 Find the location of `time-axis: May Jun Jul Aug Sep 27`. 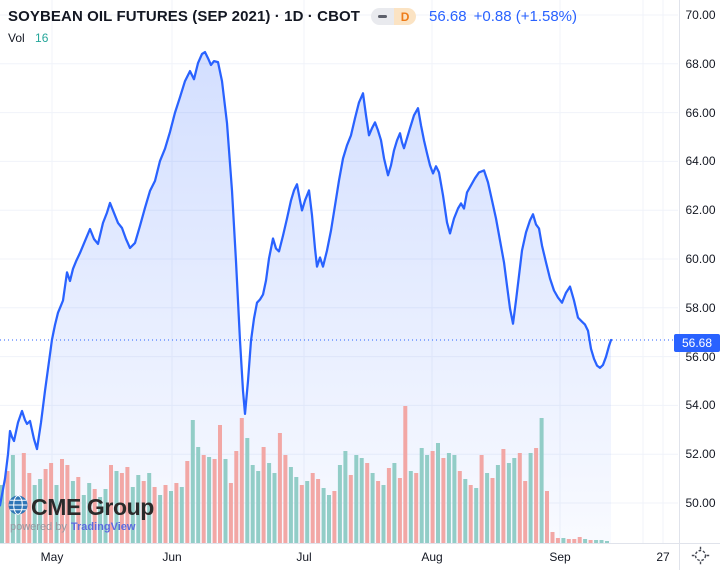

time-axis: May Jun Jul Aug Sep 27 is located at coordinates (339, 556).